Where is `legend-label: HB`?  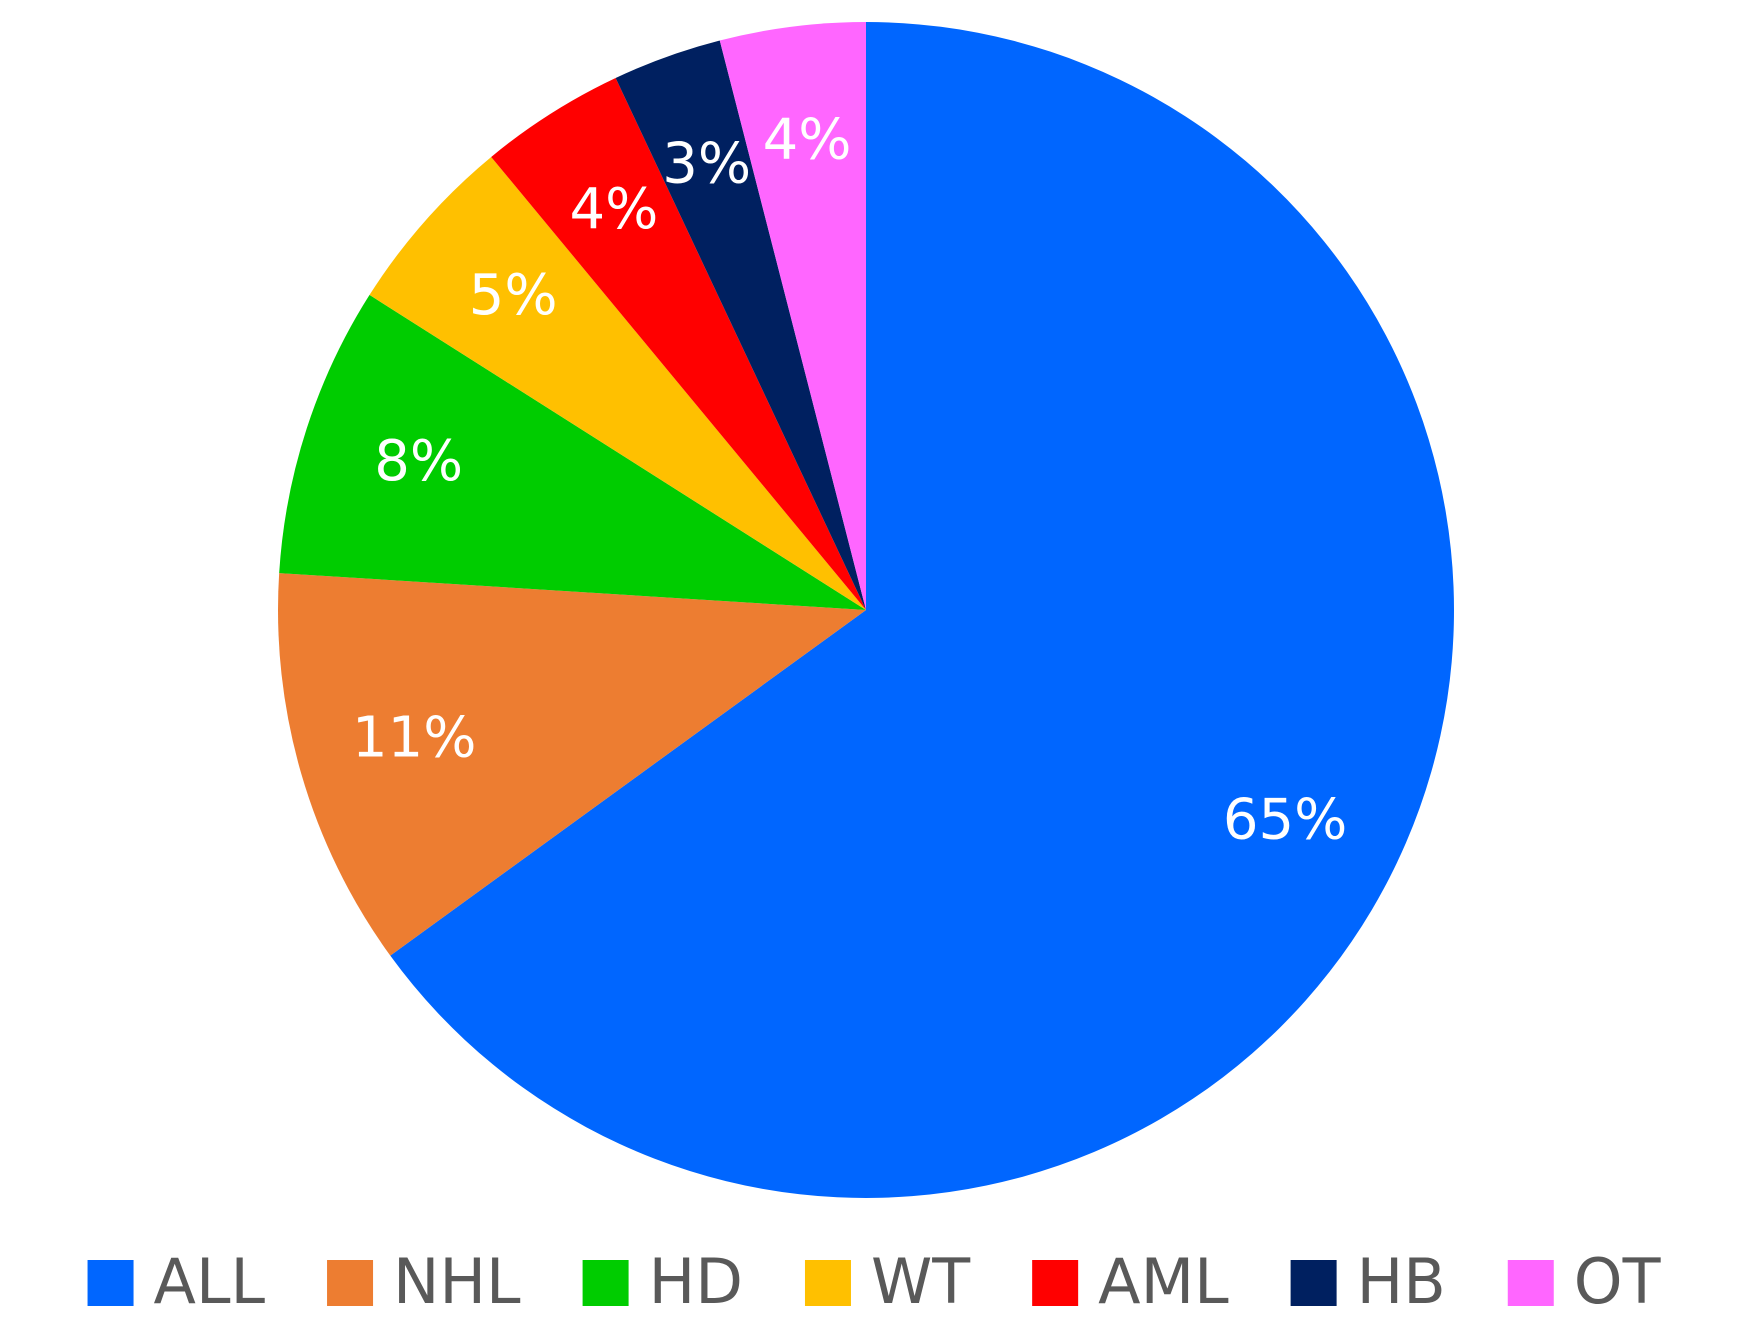 legend-label: HB is located at coordinates (1401, 1281).